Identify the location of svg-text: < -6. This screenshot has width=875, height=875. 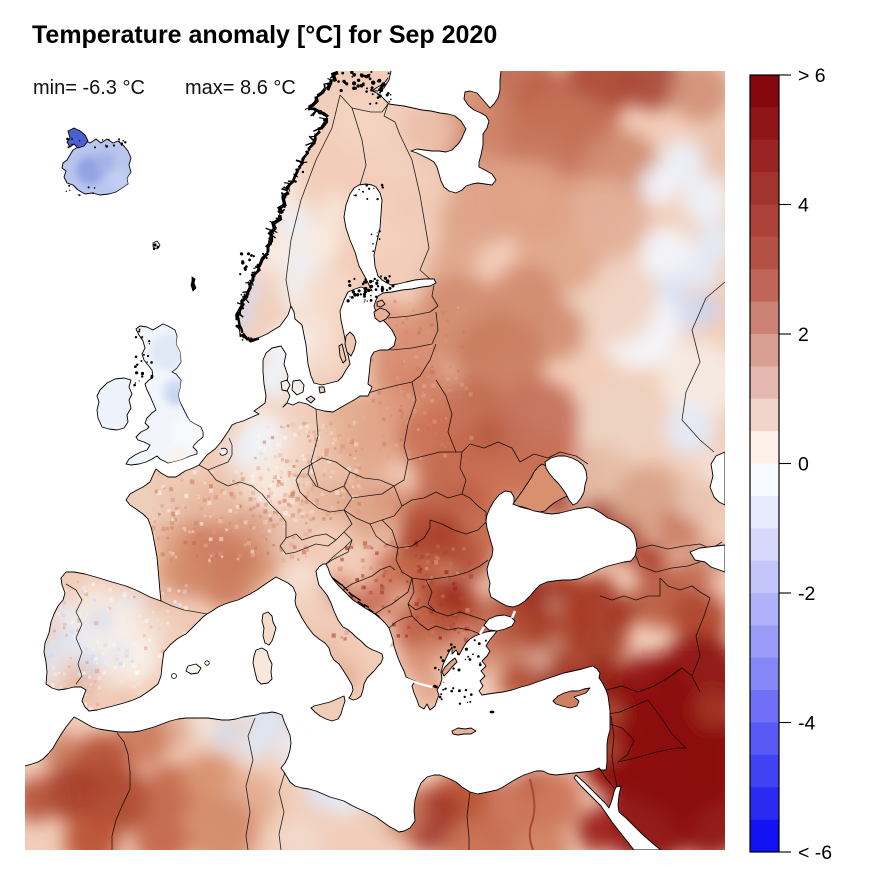
(815, 853).